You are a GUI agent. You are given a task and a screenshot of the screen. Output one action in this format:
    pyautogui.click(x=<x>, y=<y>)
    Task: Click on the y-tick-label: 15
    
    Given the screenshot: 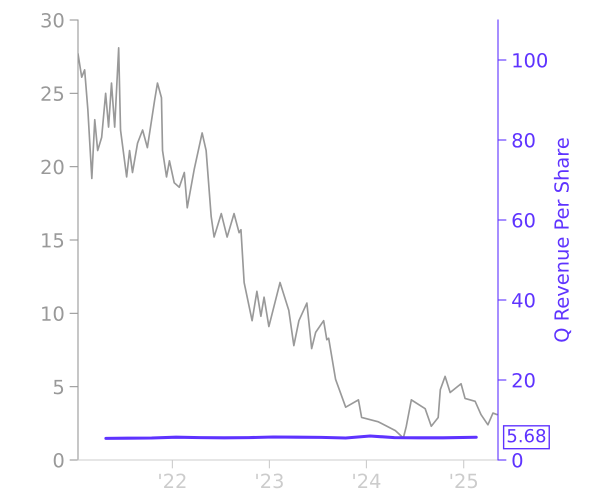 What is the action you would take?
    pyautogui.click(x=53, y=240)
    